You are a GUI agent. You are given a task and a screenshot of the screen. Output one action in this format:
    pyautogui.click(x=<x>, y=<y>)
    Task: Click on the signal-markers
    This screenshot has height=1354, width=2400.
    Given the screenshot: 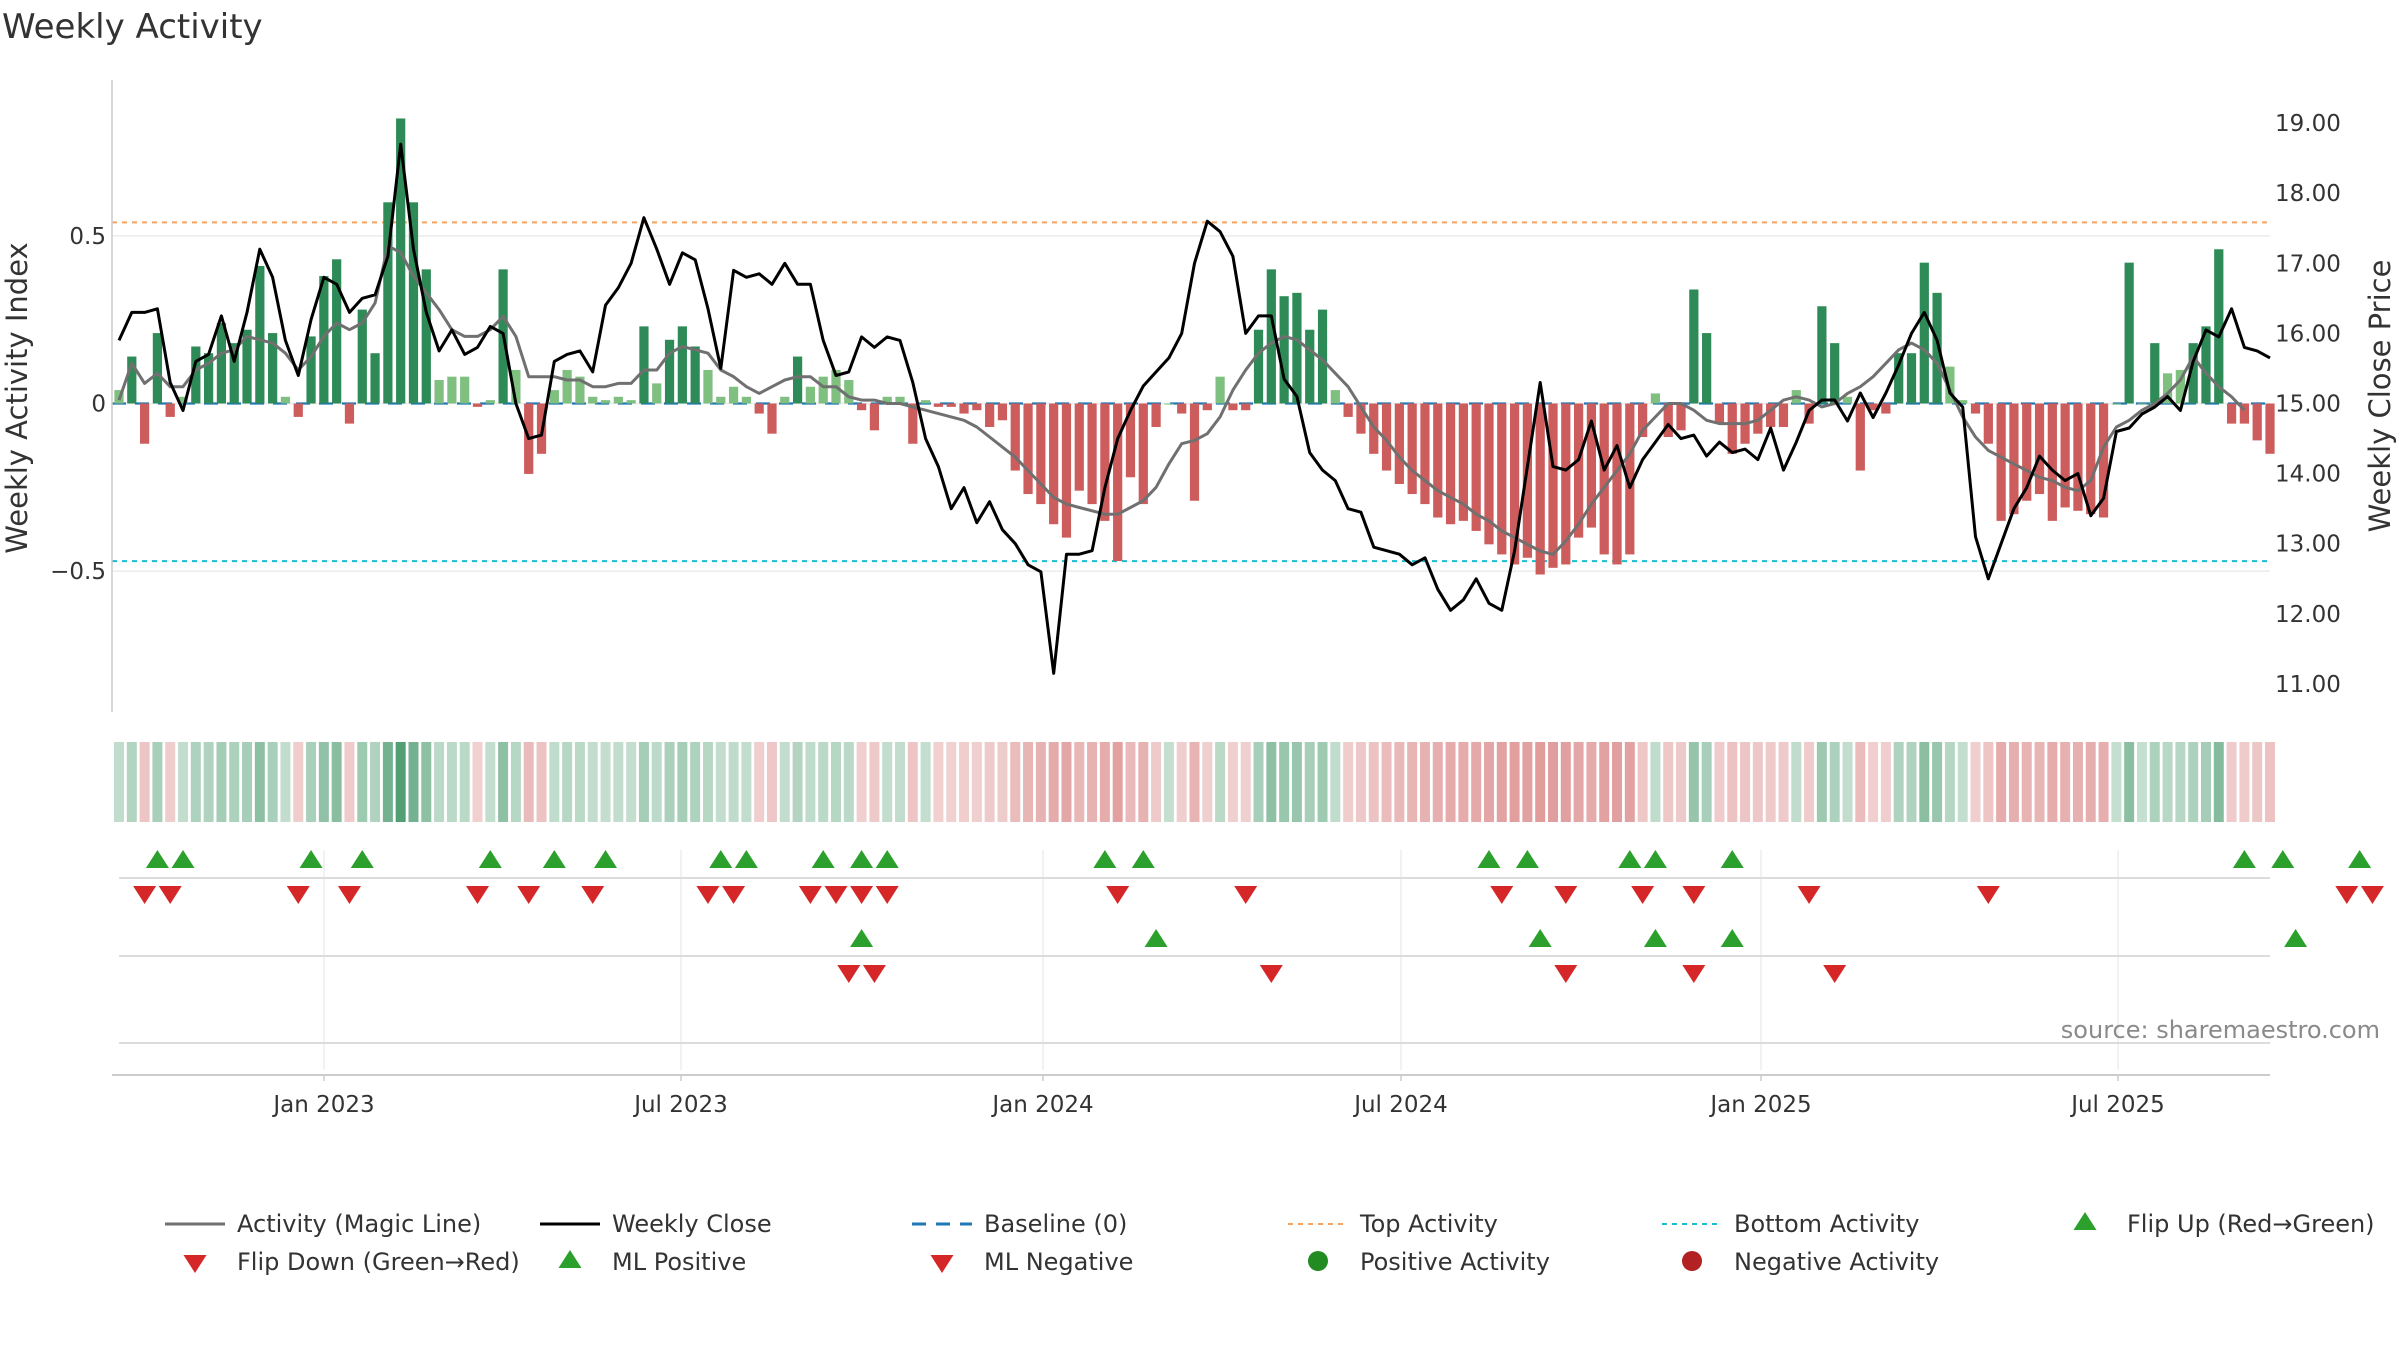 What is the action you would take?
    pyautogui.click(x=1258, y=916)
    